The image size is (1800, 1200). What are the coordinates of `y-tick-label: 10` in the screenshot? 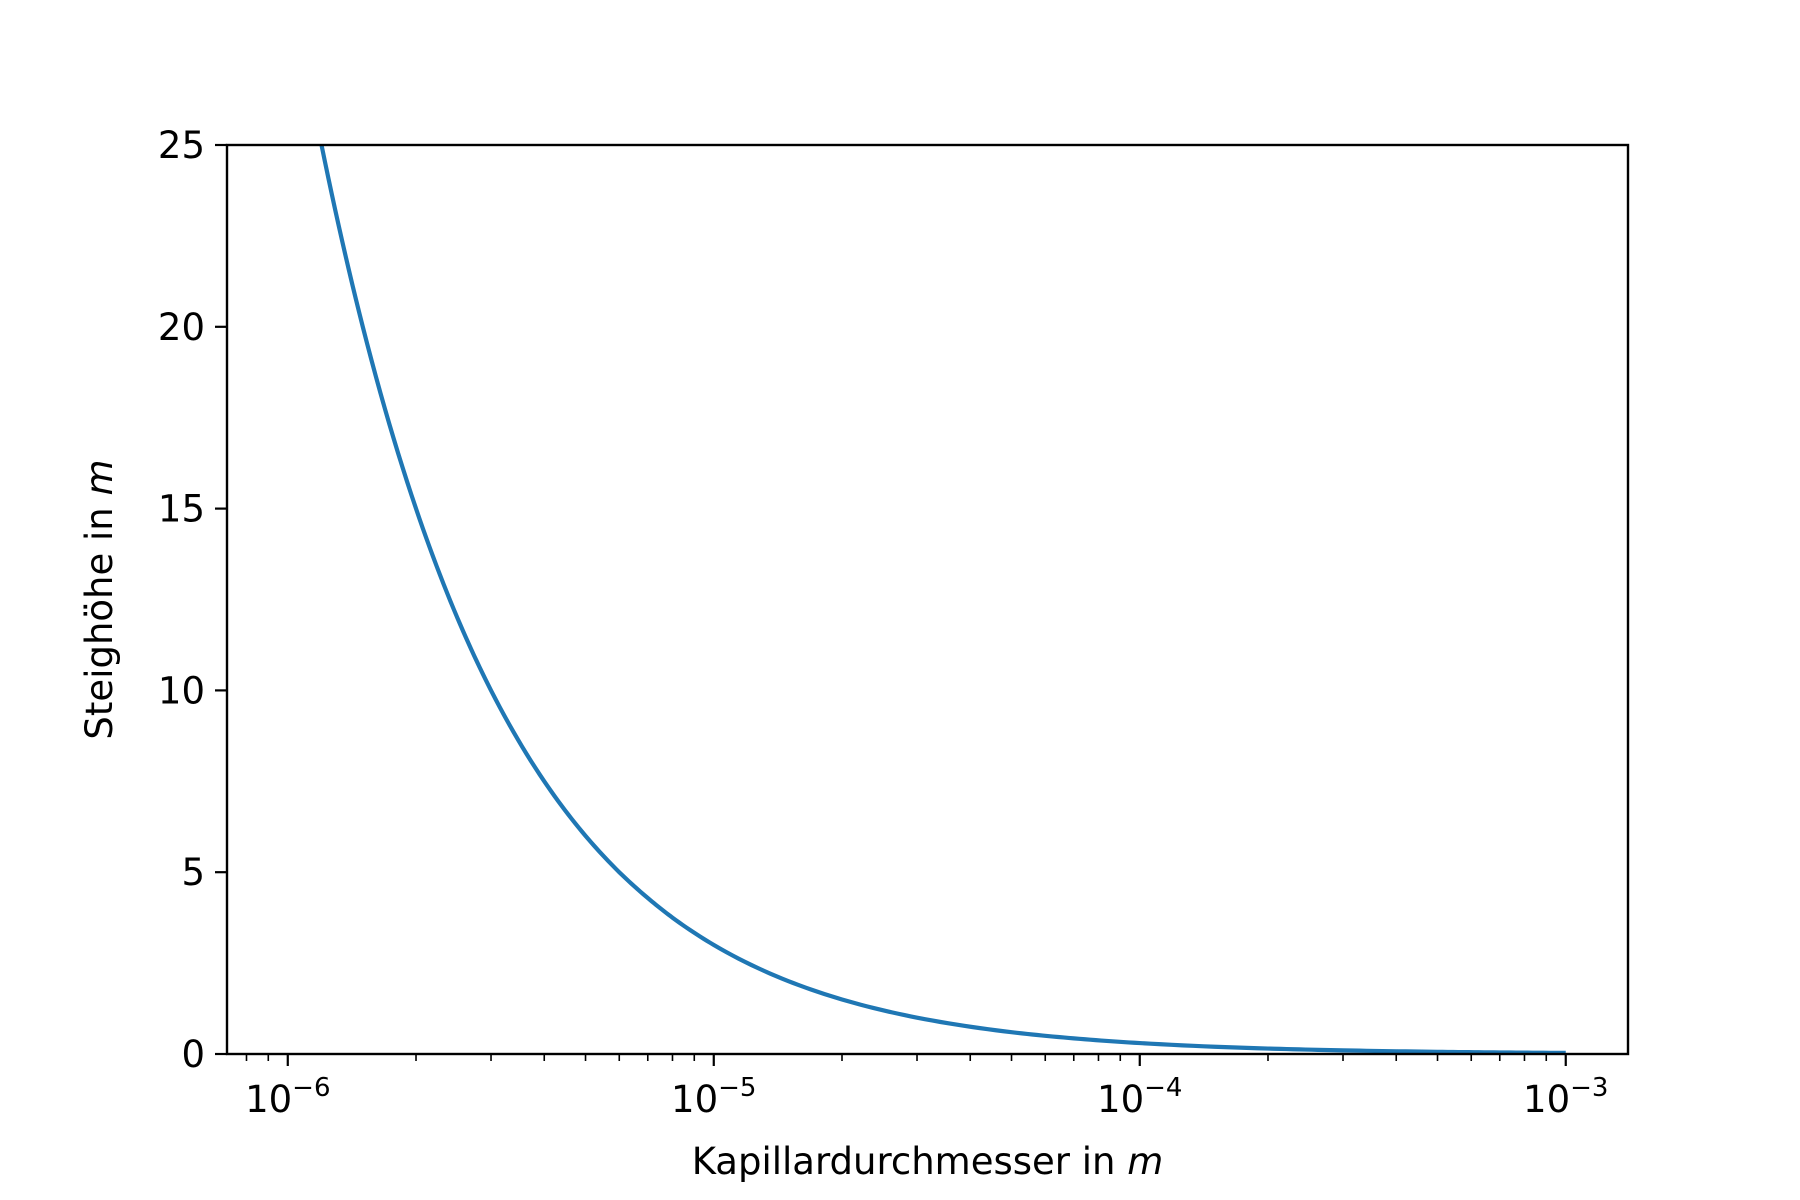 It's located at (181, 690).